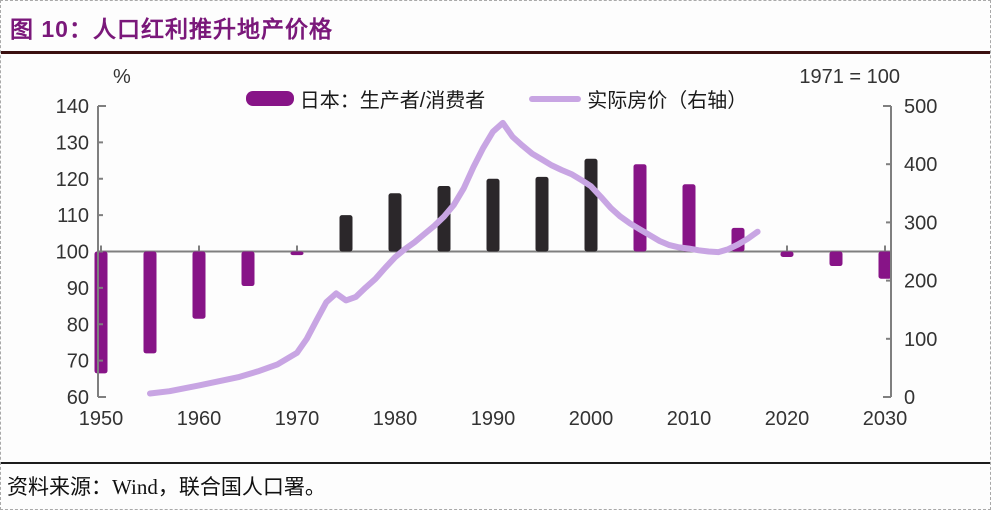 This screenshot has width=991, height=510. What do you see at coordinates (555, 98) in the screenshot?
I see `line-series-swatch-icon` at bounding box center [555, 98].